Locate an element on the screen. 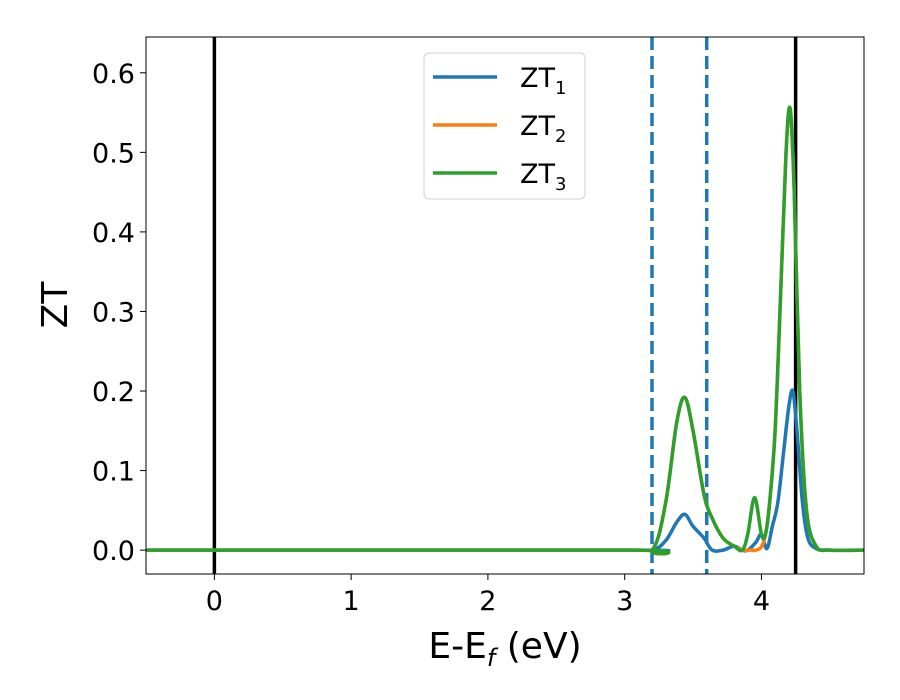 This screenshot has width=900, height=700. y-tick-label-1: 0.1 is located at coordinates (113, 472).